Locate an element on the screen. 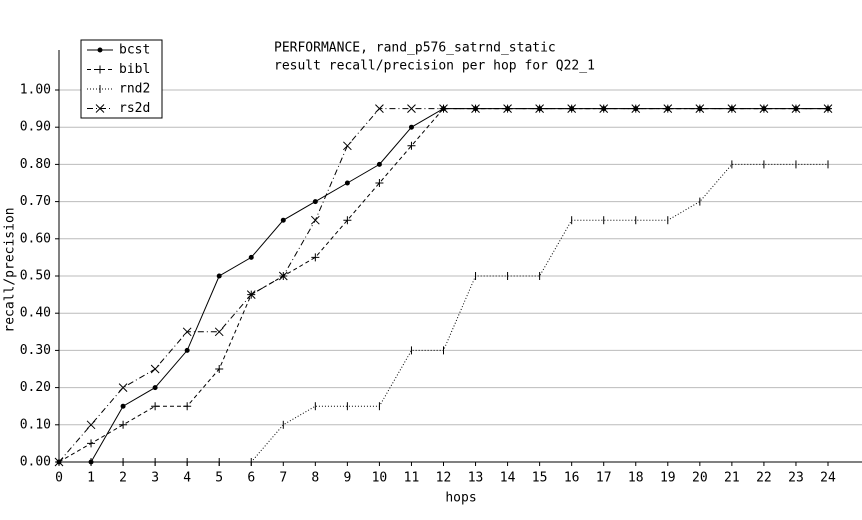 Image resolution: width=862 pixels, height=520 pixels. y-axis-label: recall/precision is located at coordinates (10, 269).